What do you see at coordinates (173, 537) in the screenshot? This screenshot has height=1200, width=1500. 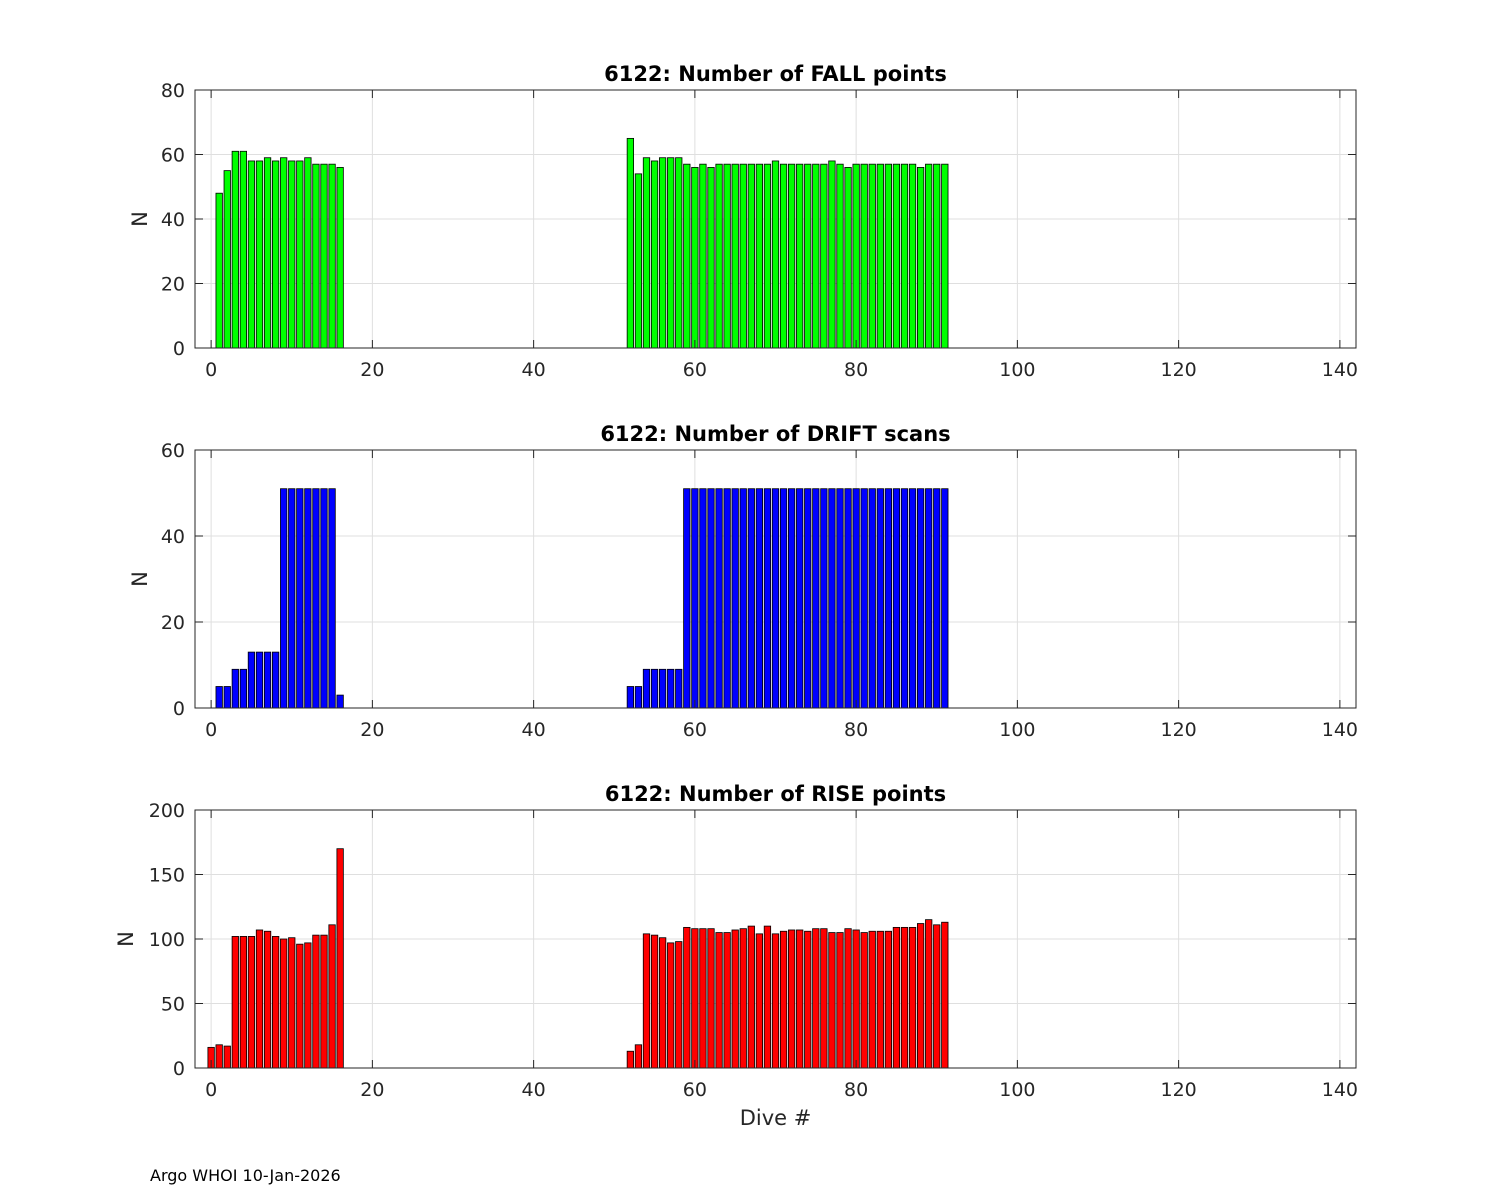 I see `drift-ytick-label: 40` at bounding box center [173, 537].